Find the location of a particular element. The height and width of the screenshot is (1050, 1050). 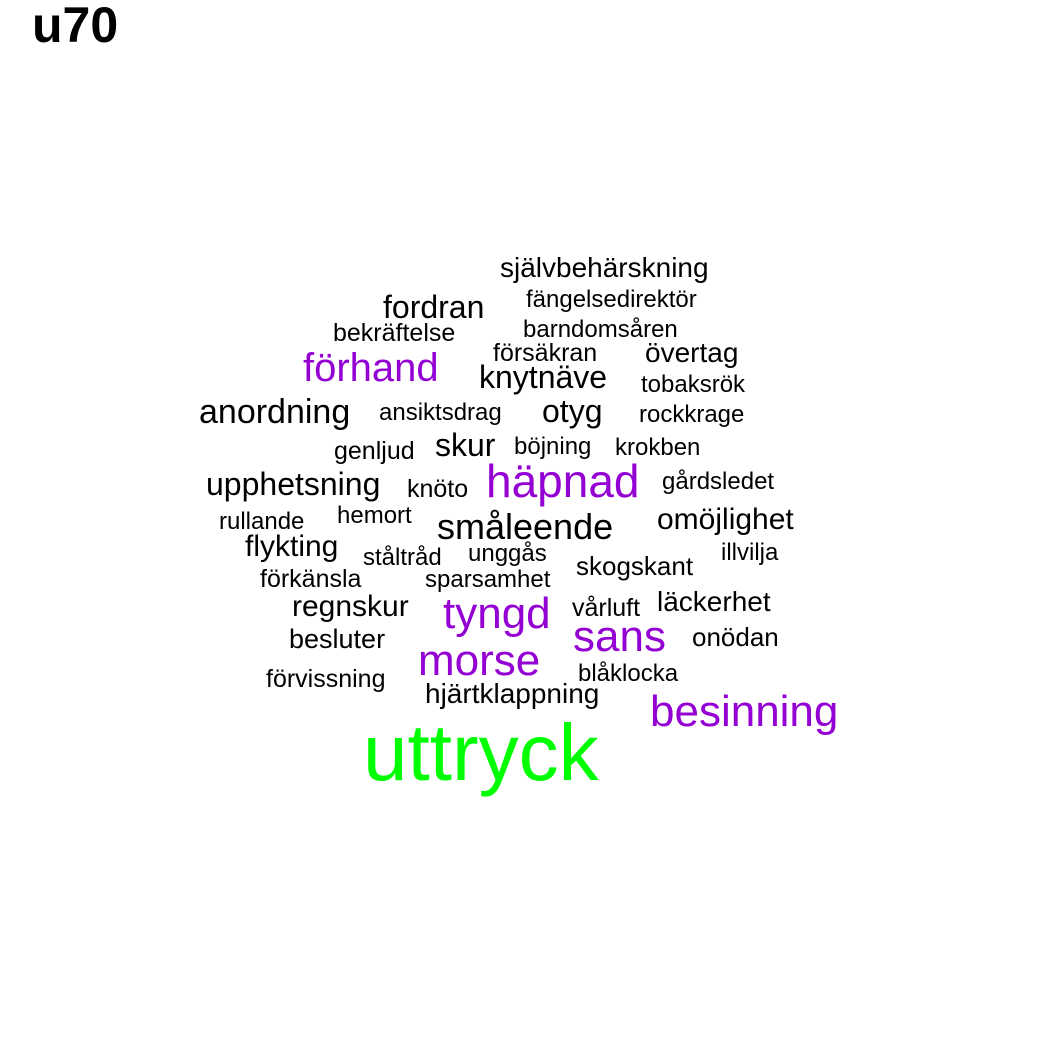

word-cloud-word: häpnad is located at coordinates (563, 481).